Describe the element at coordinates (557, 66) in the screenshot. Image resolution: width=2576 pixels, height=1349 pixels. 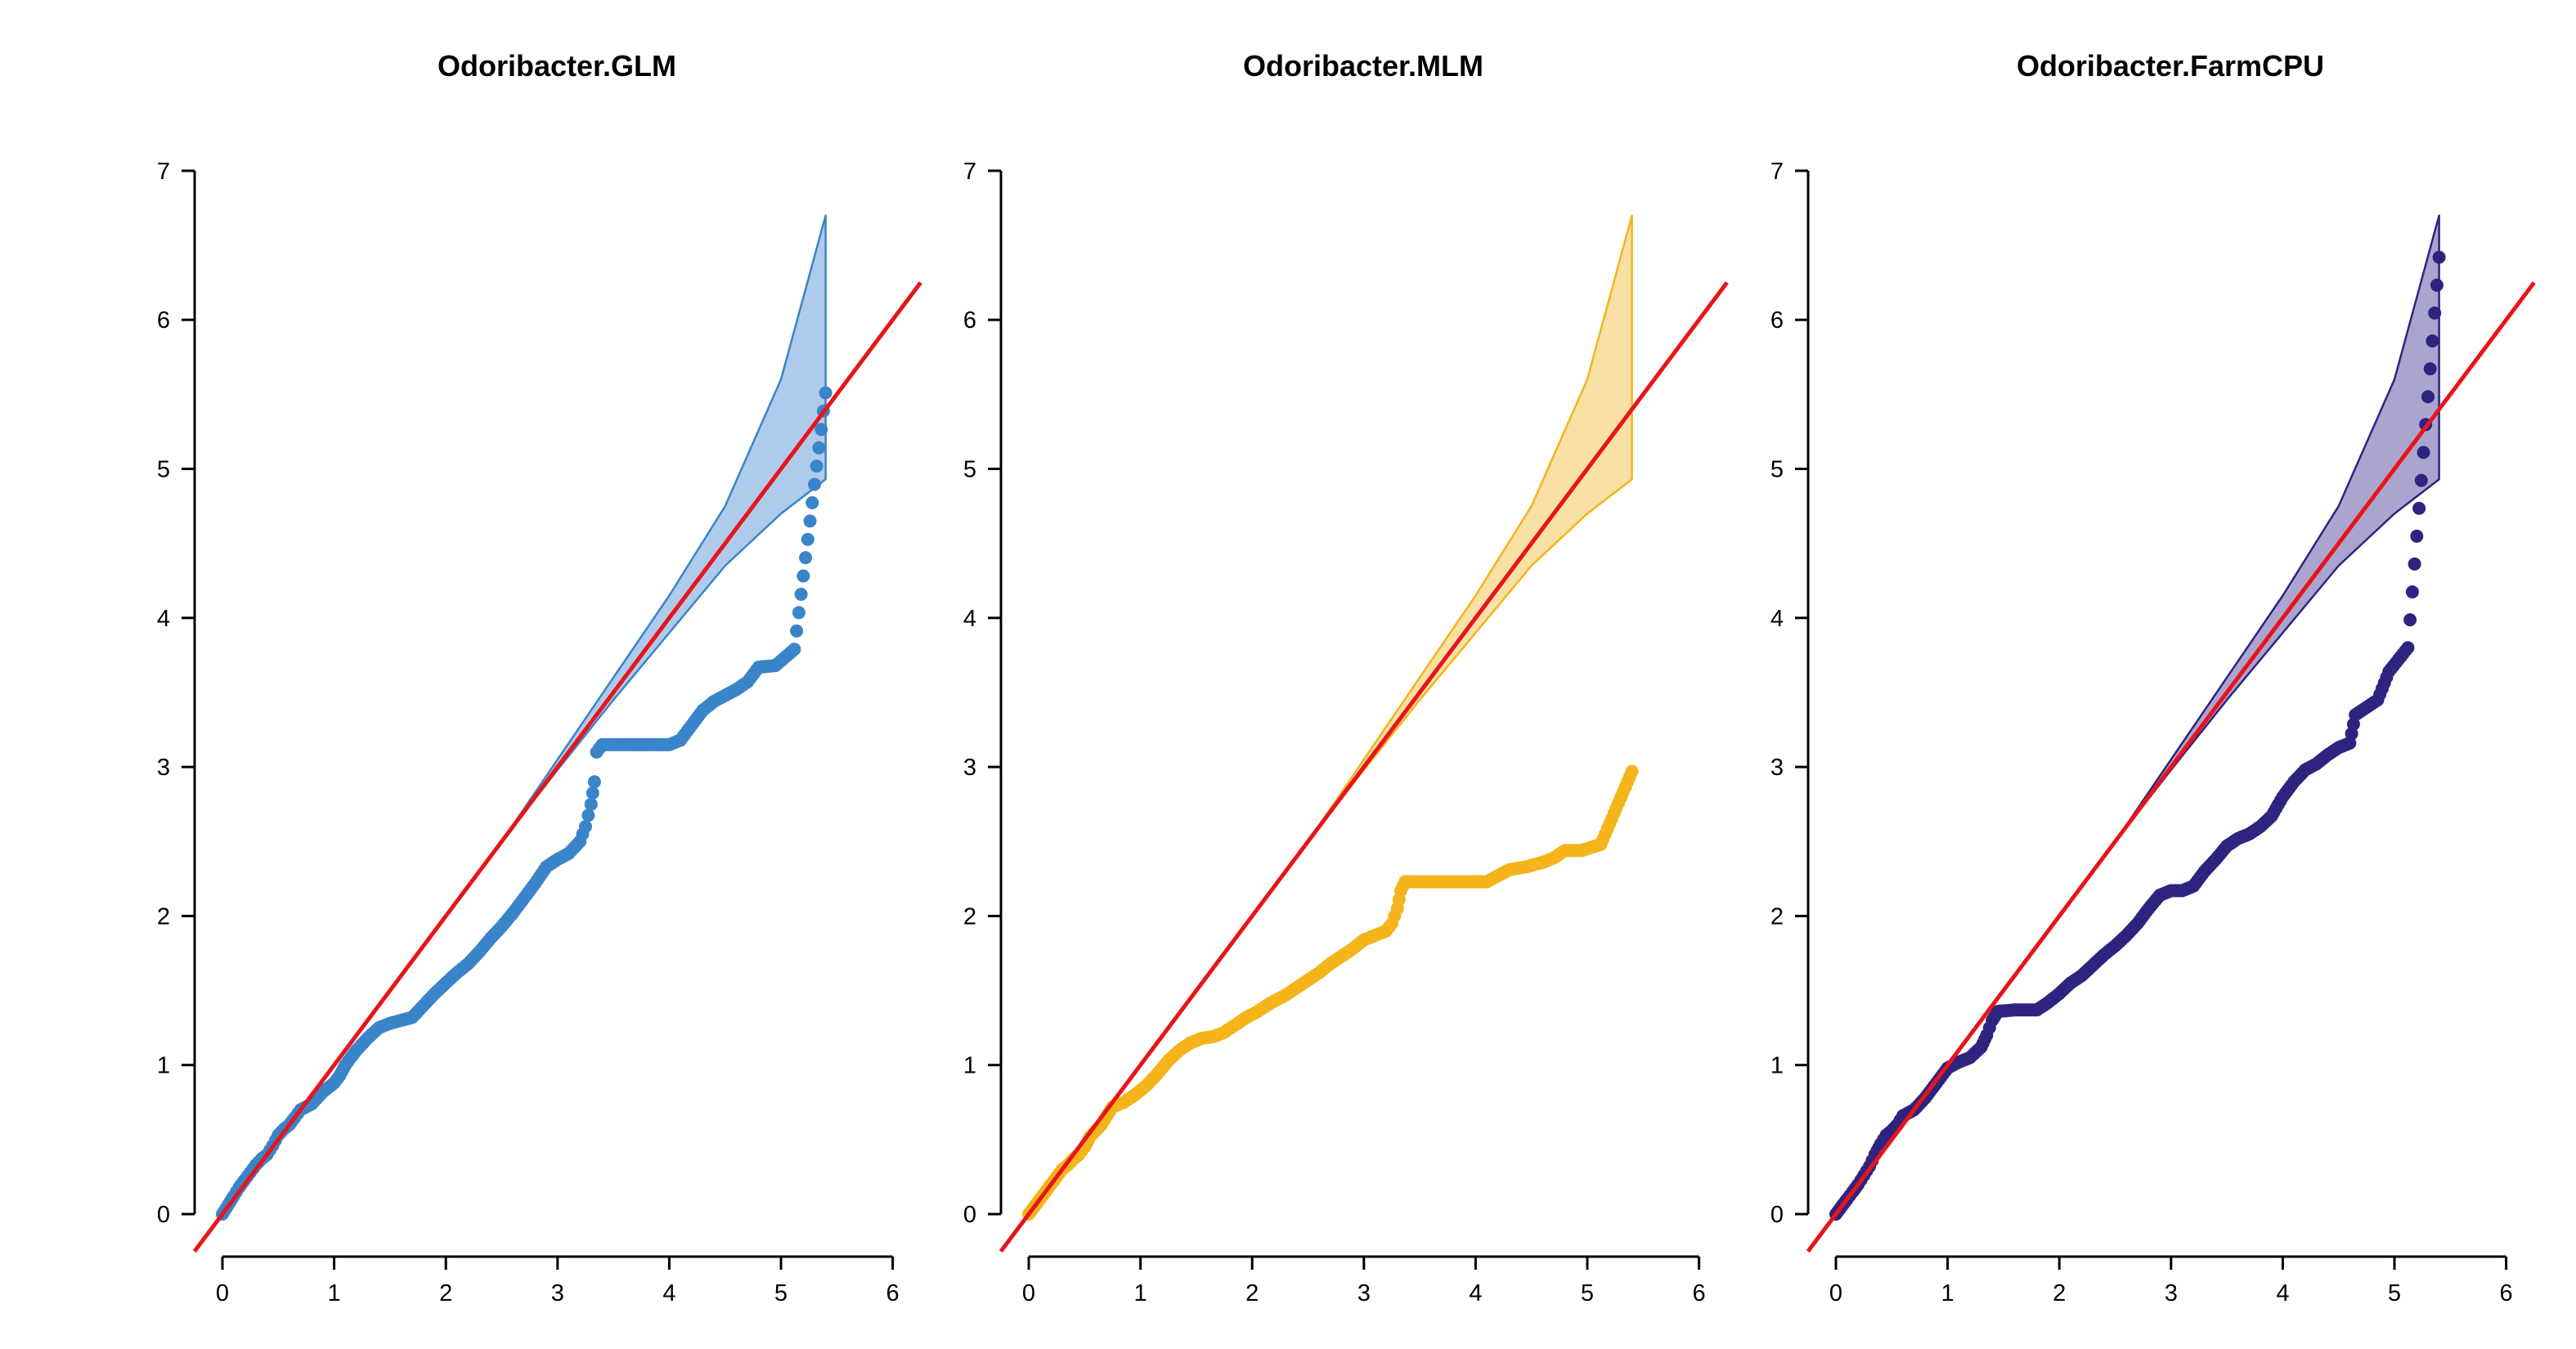
I see `chart-title: Odoribacter.GLM` at that location.